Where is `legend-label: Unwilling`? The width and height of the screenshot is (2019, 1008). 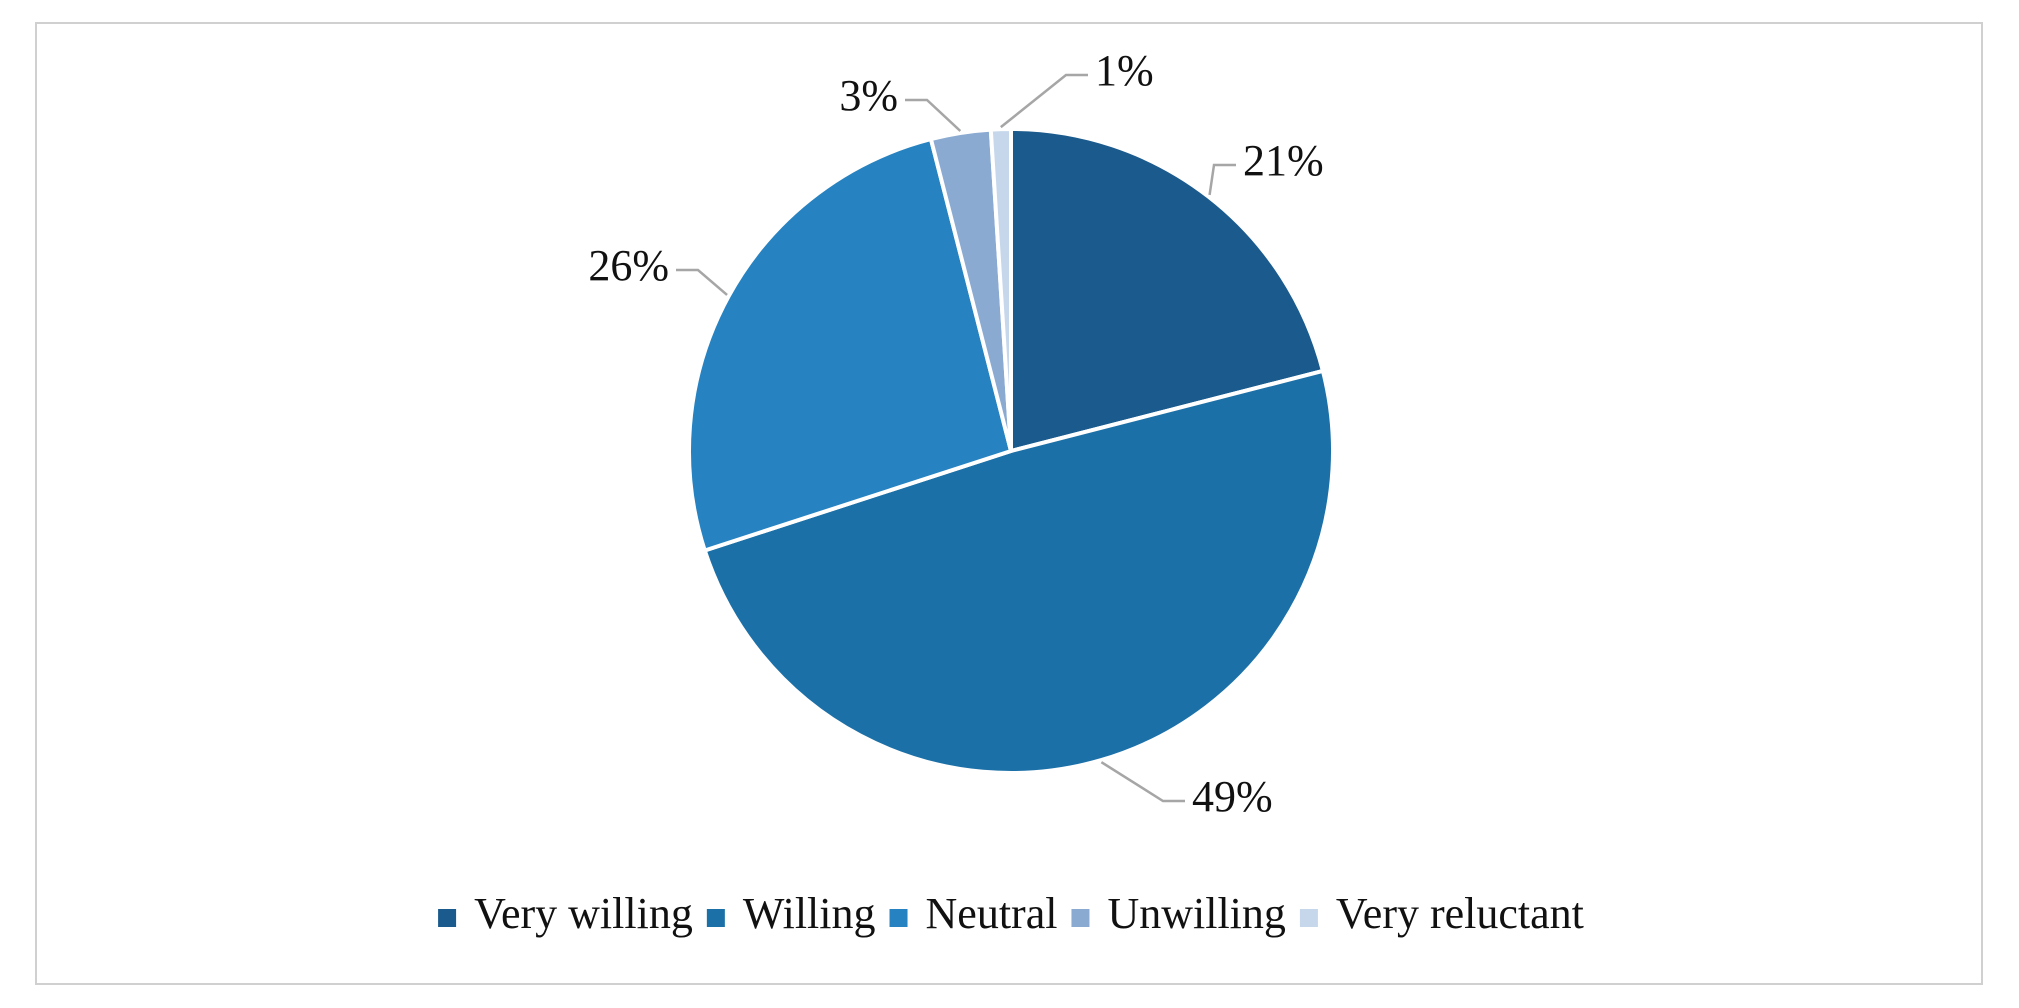 legend-label: Unwilling is located at coordinates (1196, 913).